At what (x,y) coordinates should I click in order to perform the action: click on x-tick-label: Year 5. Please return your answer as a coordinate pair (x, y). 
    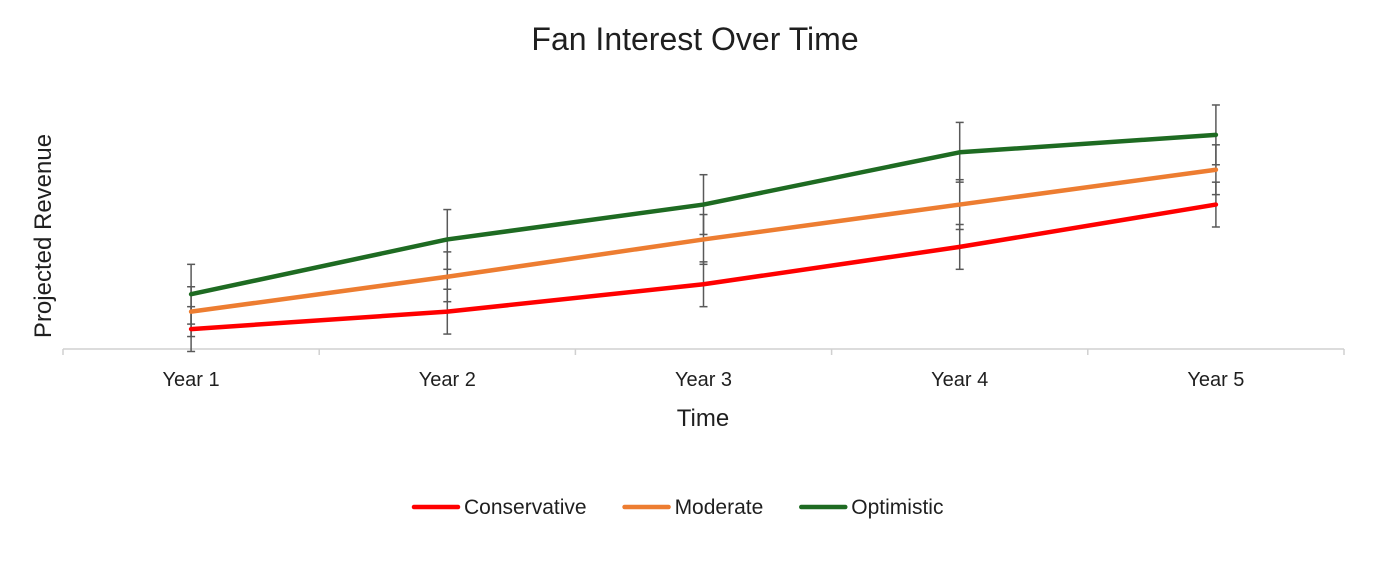
    Looking at the image, I should click on (1215, 380).